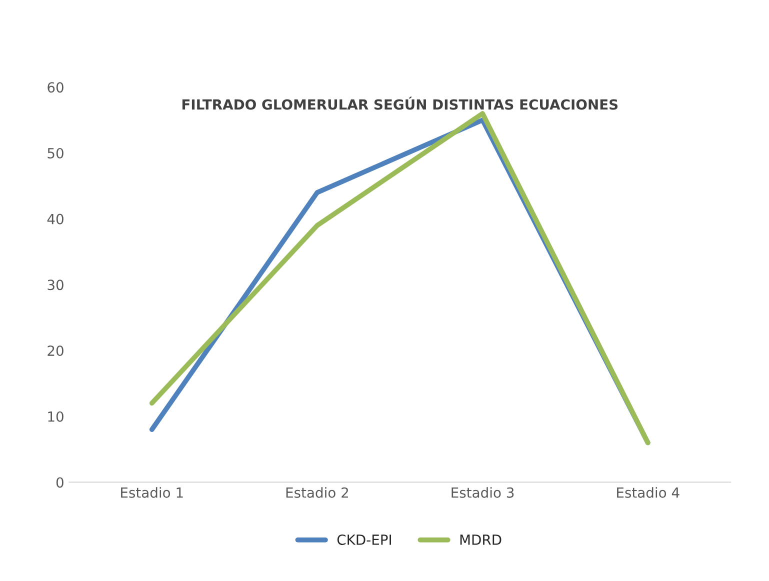 The image size is (769, 581). What do you see at coordinates (364, 539) in the screenshot?
I see `legend-label: CKD-EPI` at bounding box center [364, 539].